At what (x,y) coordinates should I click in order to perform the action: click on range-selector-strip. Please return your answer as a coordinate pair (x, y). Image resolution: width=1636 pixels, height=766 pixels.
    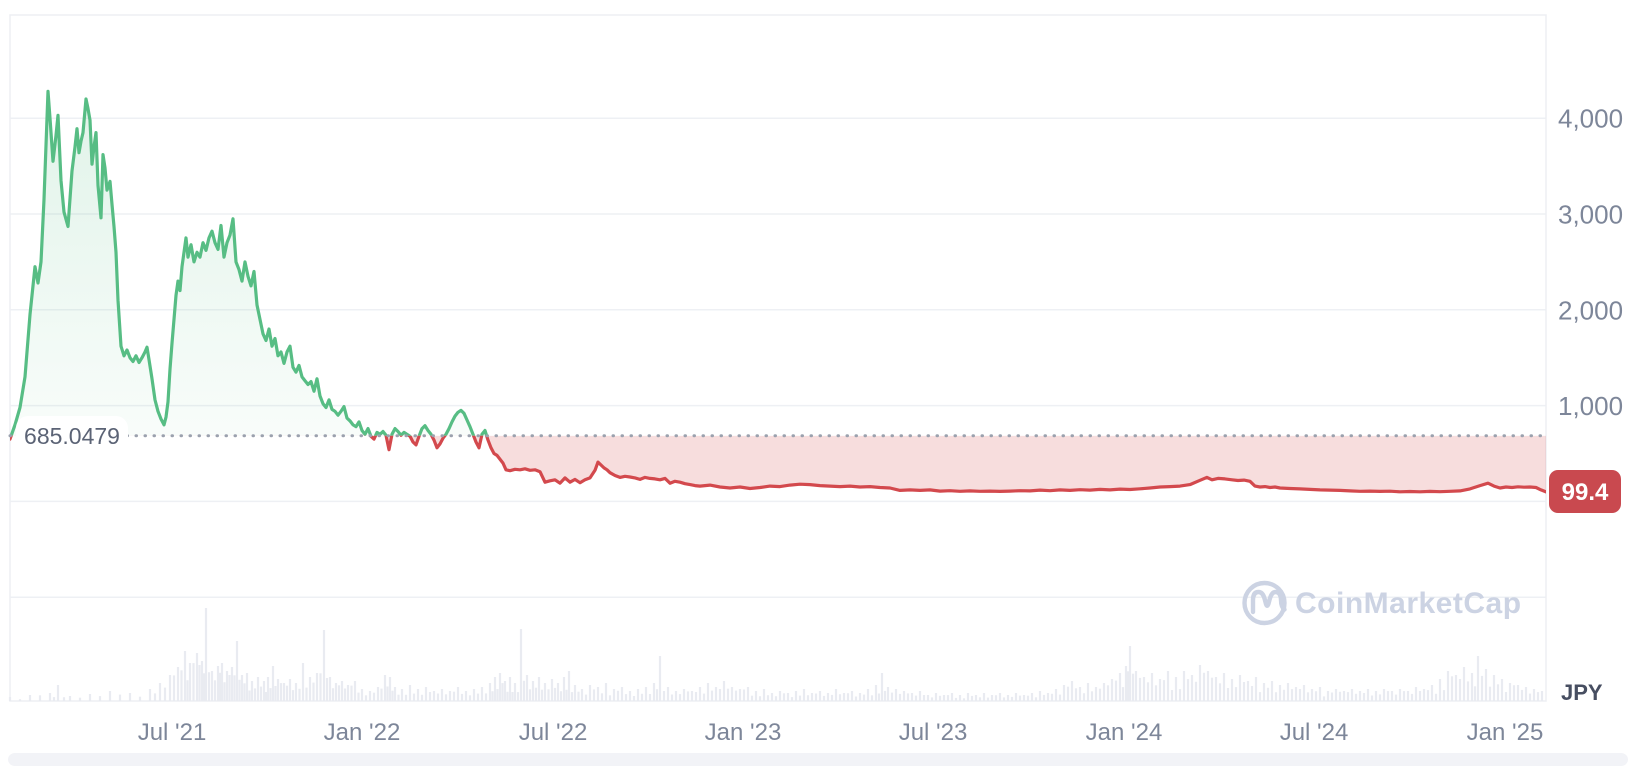
    Looking at the image, I should click on (818, 759).